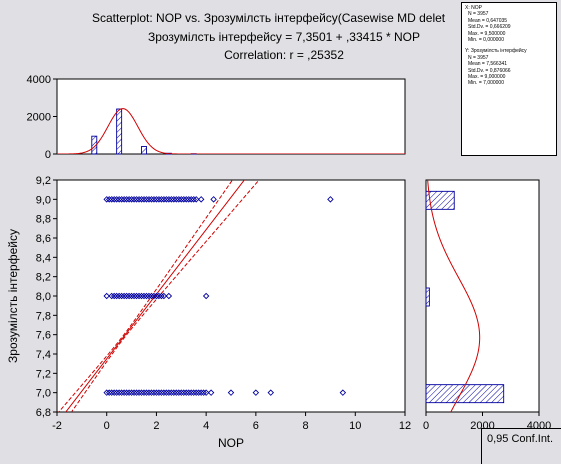 This screenshot has width=561, height=464. Describe the element at coordinates (39, 80) in the screenshot. I see `top-hist-y-tick-label: 4000` at that location.